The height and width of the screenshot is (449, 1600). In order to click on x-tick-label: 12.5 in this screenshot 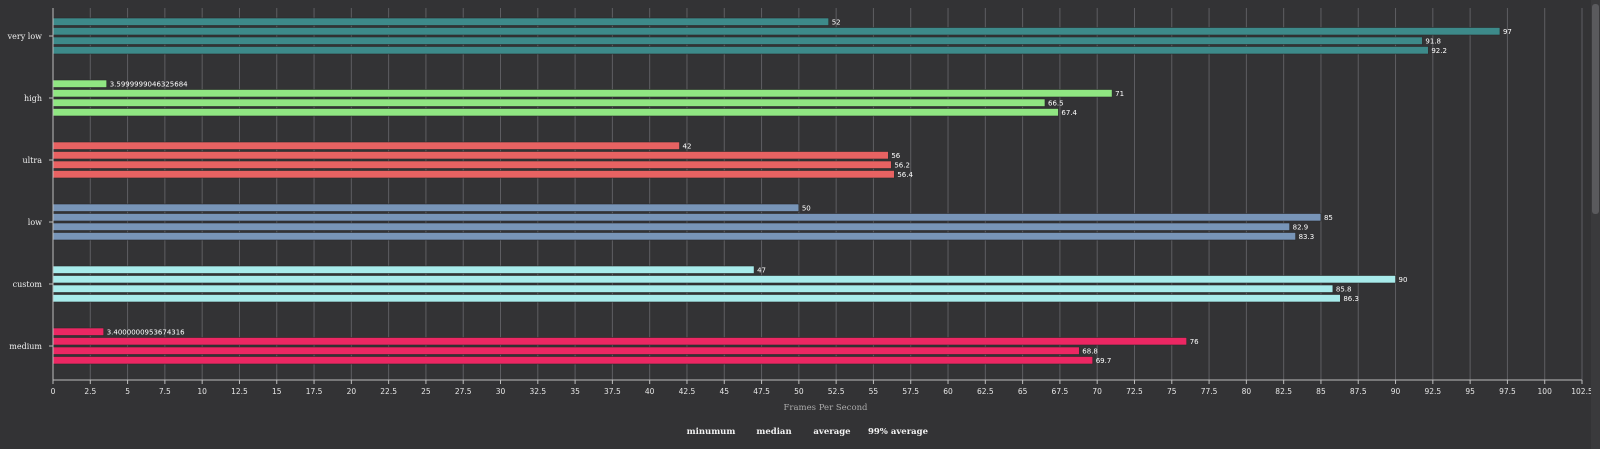, I will do `click(239, 391)`.